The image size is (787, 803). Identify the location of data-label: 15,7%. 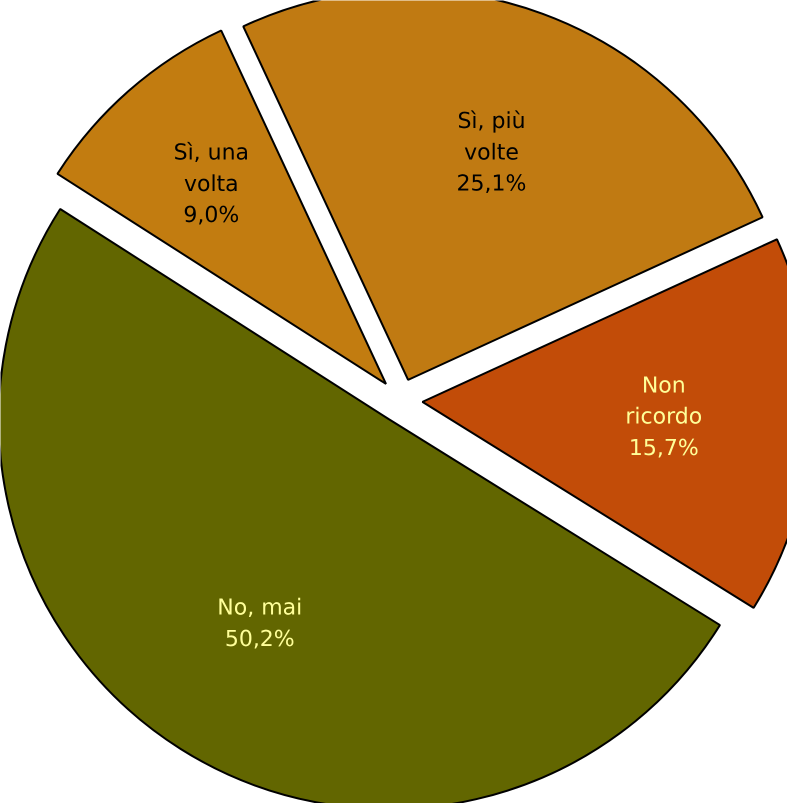
(663, 448).